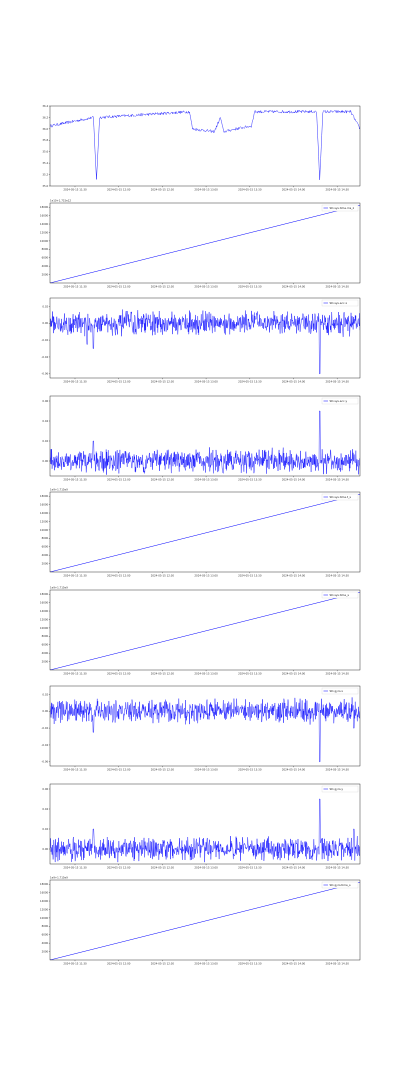  Describe the element at coordinates (60, 201) in the screenshot. I see `axis-offset-label: 1e10+1.715e12` at that location.